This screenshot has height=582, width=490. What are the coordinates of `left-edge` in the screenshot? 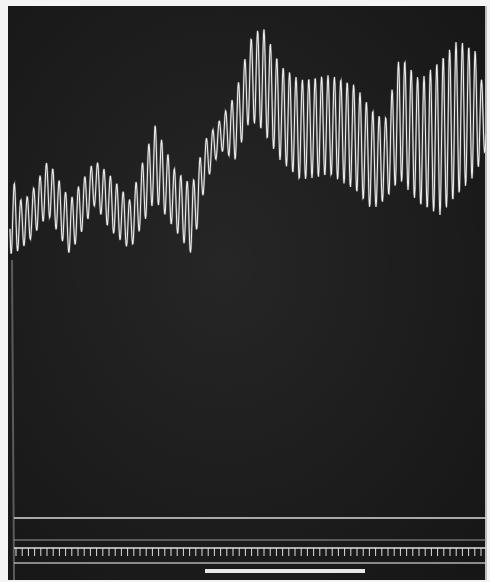 It's located at (13, 420).